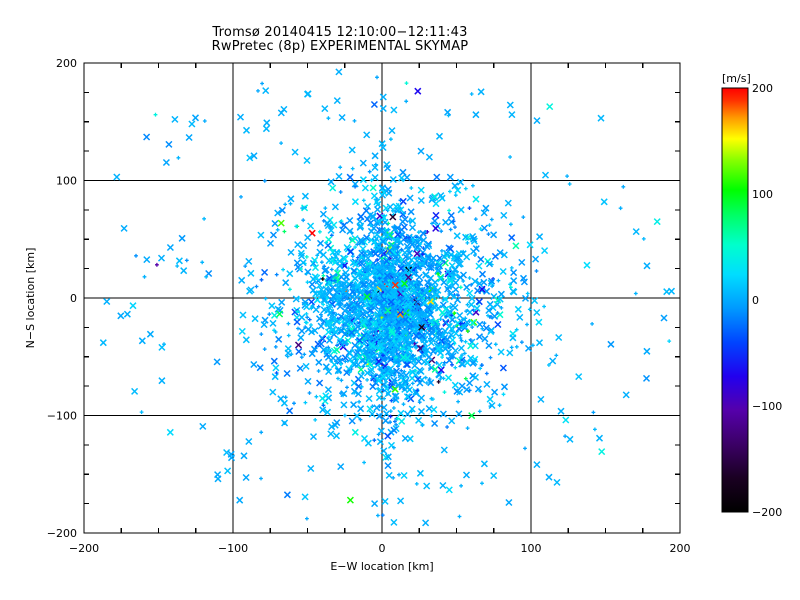 The width and height of the screenshot is (800, 600). Describe the element at coordinates (767, 512) in the screenshot. I see `colorbar-tick-label: −200` at that location.